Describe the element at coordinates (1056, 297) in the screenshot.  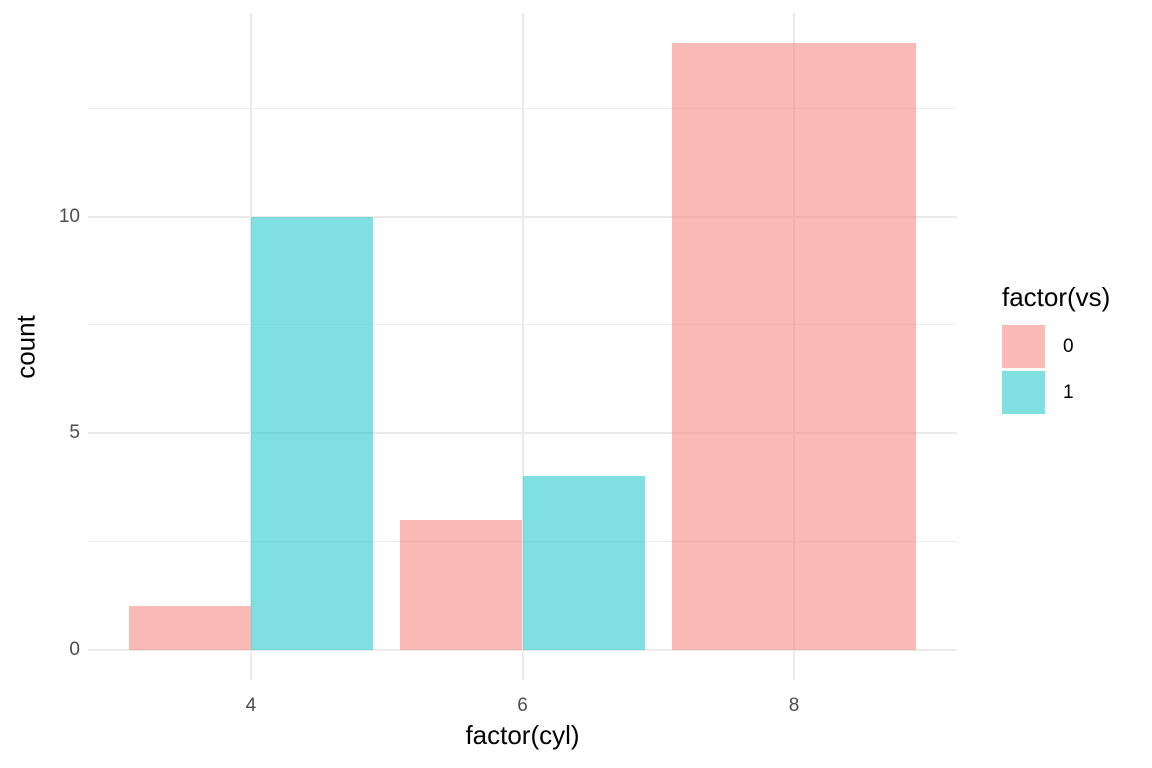
I see `legend-title: factor(vs)` at that location.